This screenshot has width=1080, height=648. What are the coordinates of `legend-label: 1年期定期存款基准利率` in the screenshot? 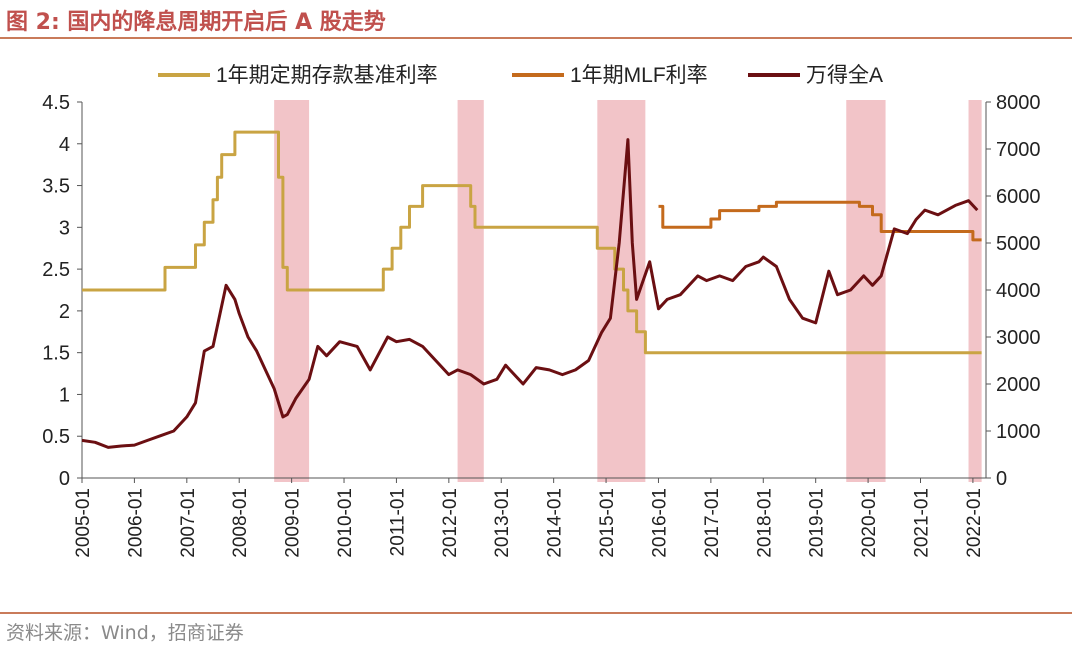 It's located at (327, 75).